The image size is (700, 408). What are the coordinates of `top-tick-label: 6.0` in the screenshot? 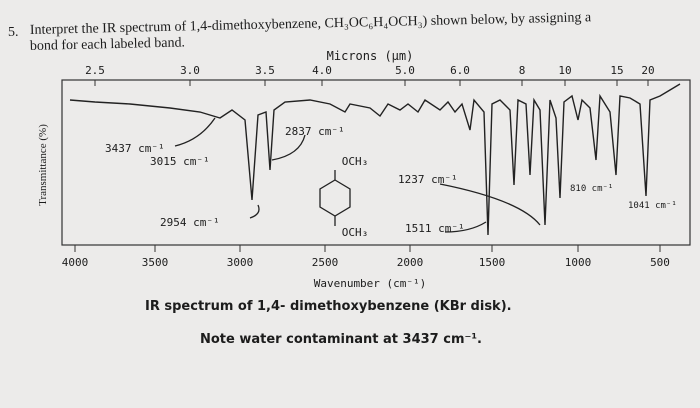 It's located at (460, 70).